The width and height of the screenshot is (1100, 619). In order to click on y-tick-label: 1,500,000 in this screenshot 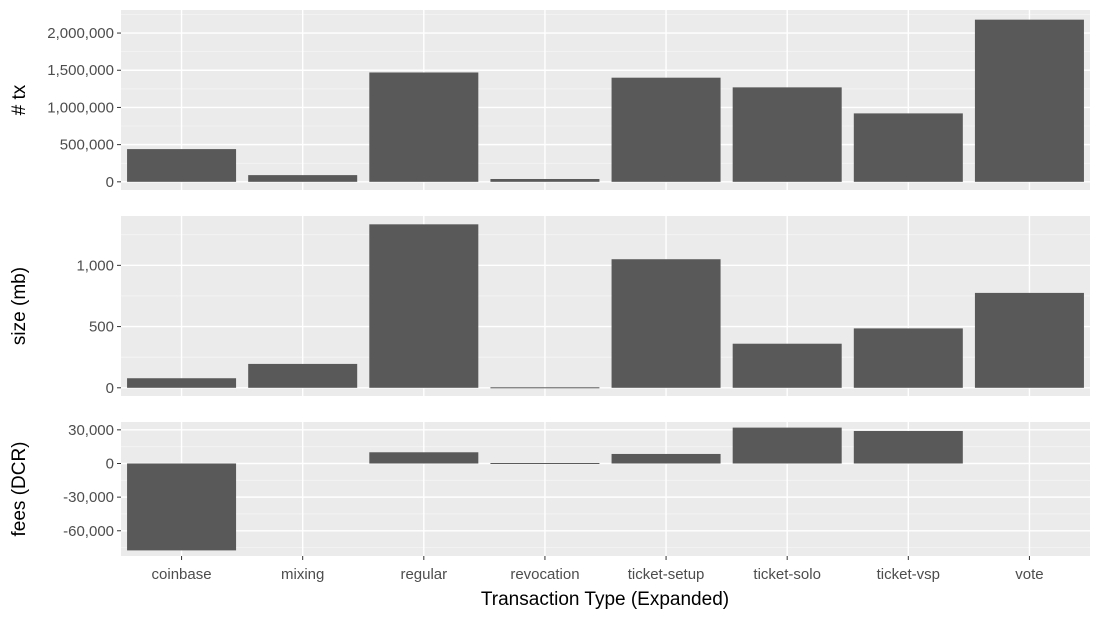, I will do `click(80, 70)`.